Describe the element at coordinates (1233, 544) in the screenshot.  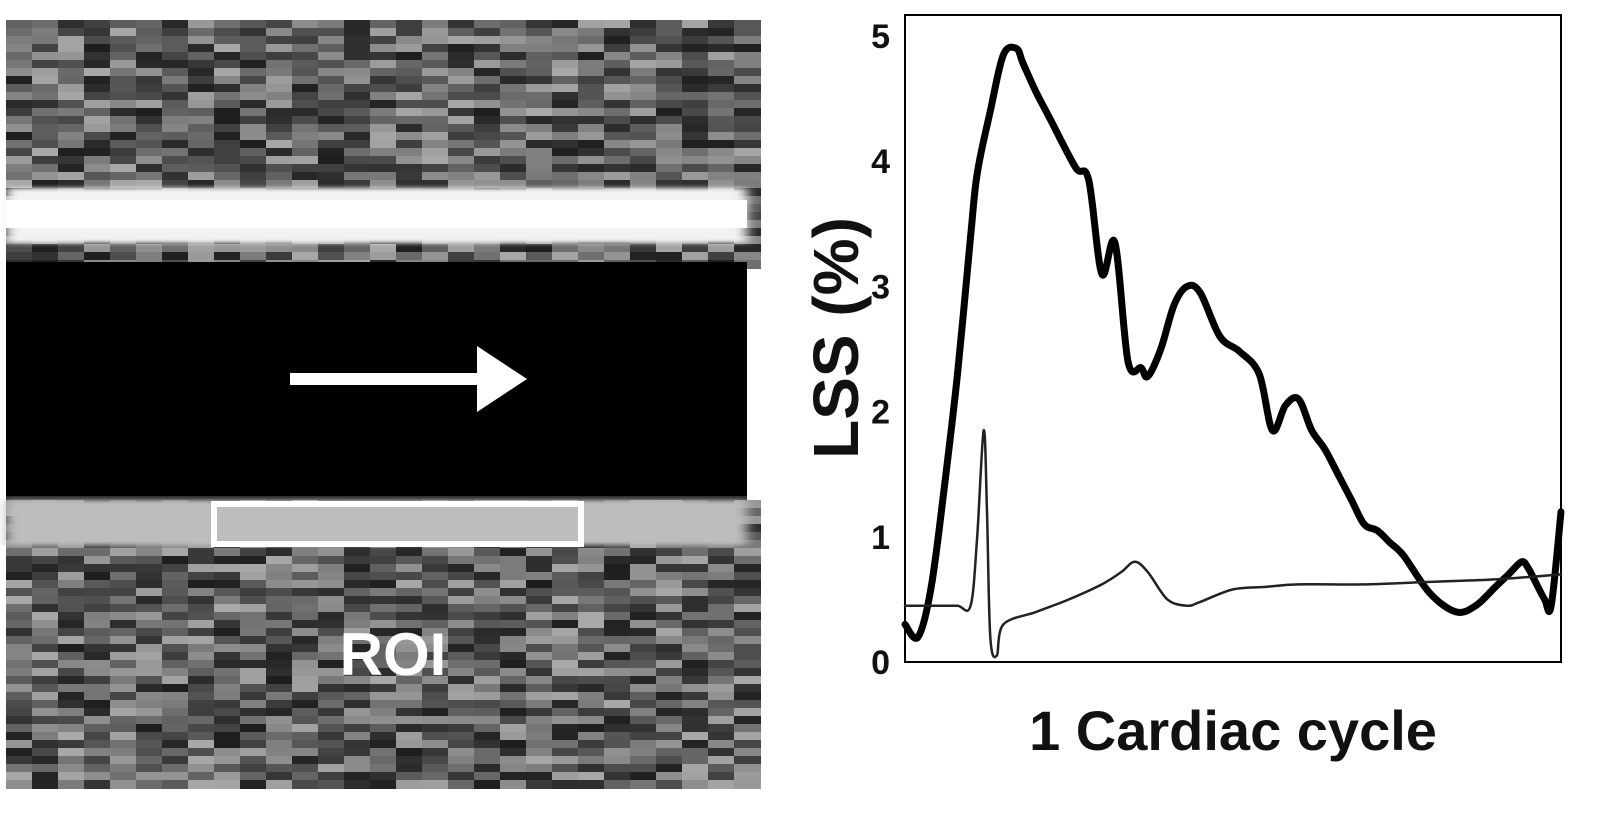
I see `series-line-thin` at that location.